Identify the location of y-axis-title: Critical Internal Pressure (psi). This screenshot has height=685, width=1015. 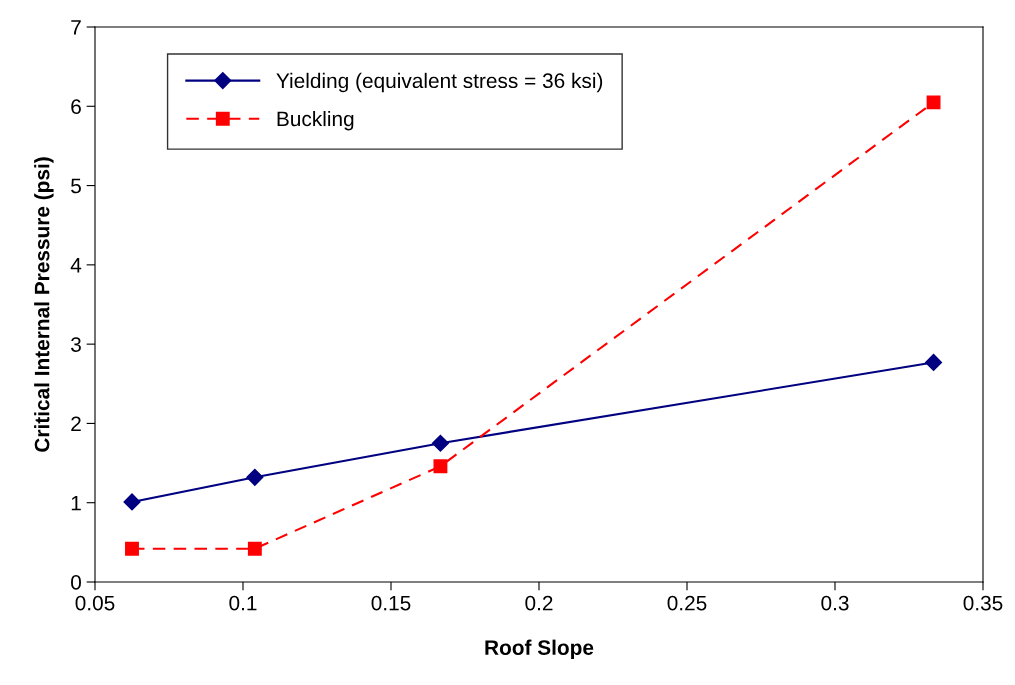
(44, 304).